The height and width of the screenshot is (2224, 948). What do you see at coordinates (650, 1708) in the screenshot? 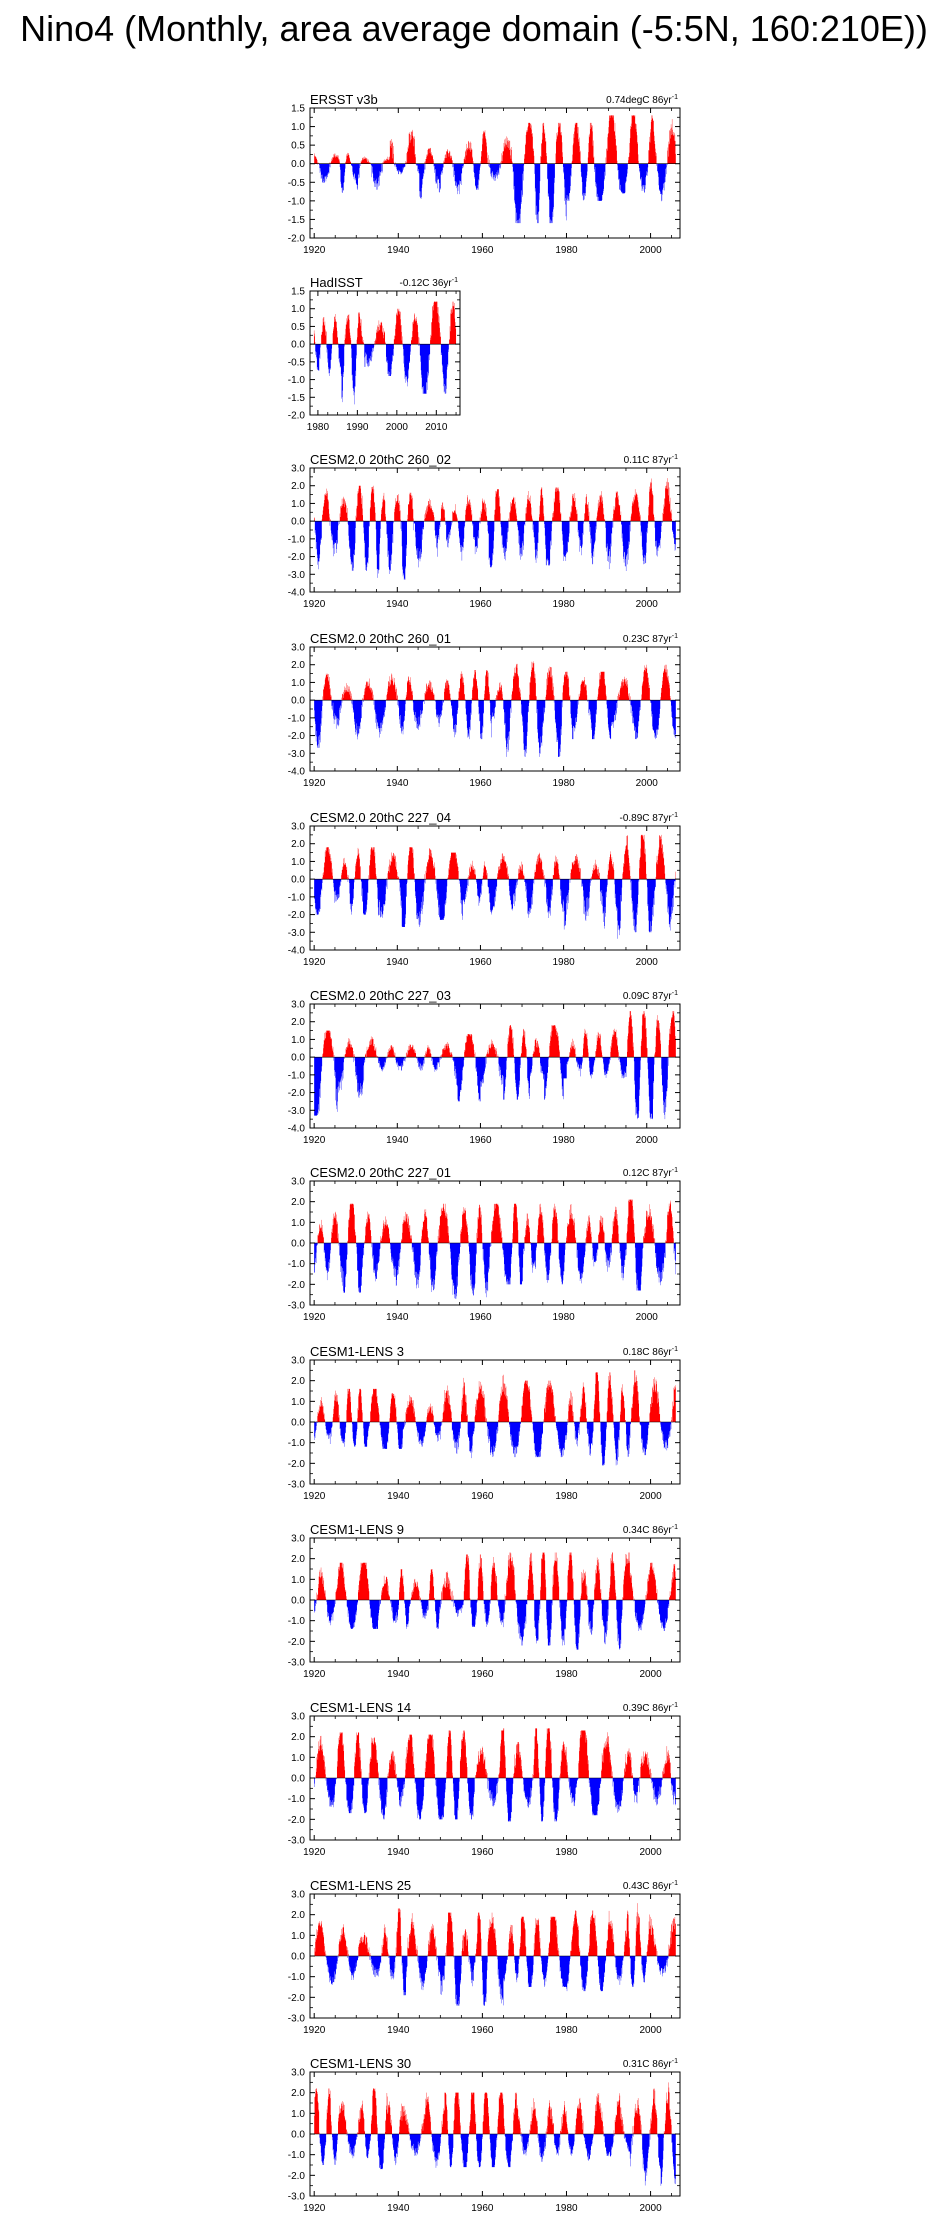
I see `trend-label: 0.39C 86yr-1` at bounding box center [650, 1708].